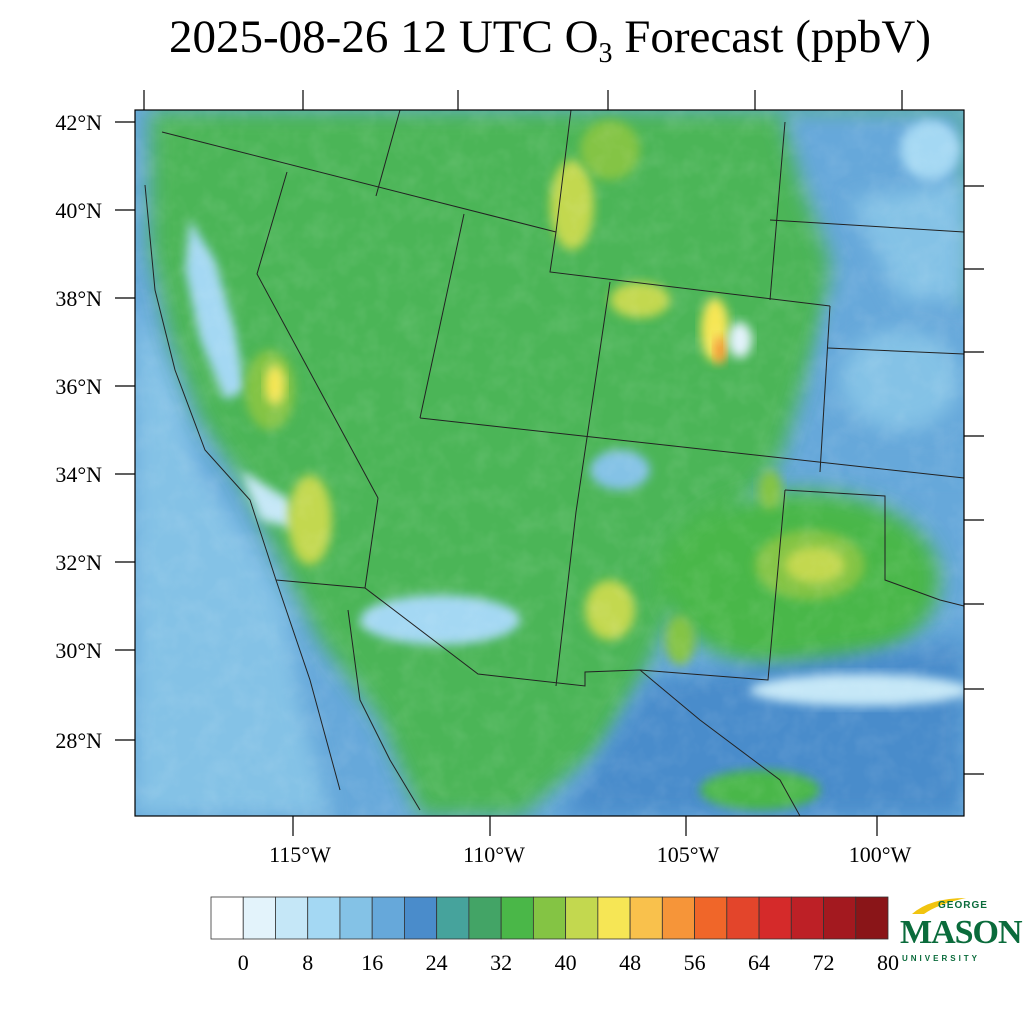 Image resolution: width=1024 pixels, height=1024 pixels. Describe the element at coordinates (78, 386) in the screenshot. I see `lat-label-36: 36°N` at that location.